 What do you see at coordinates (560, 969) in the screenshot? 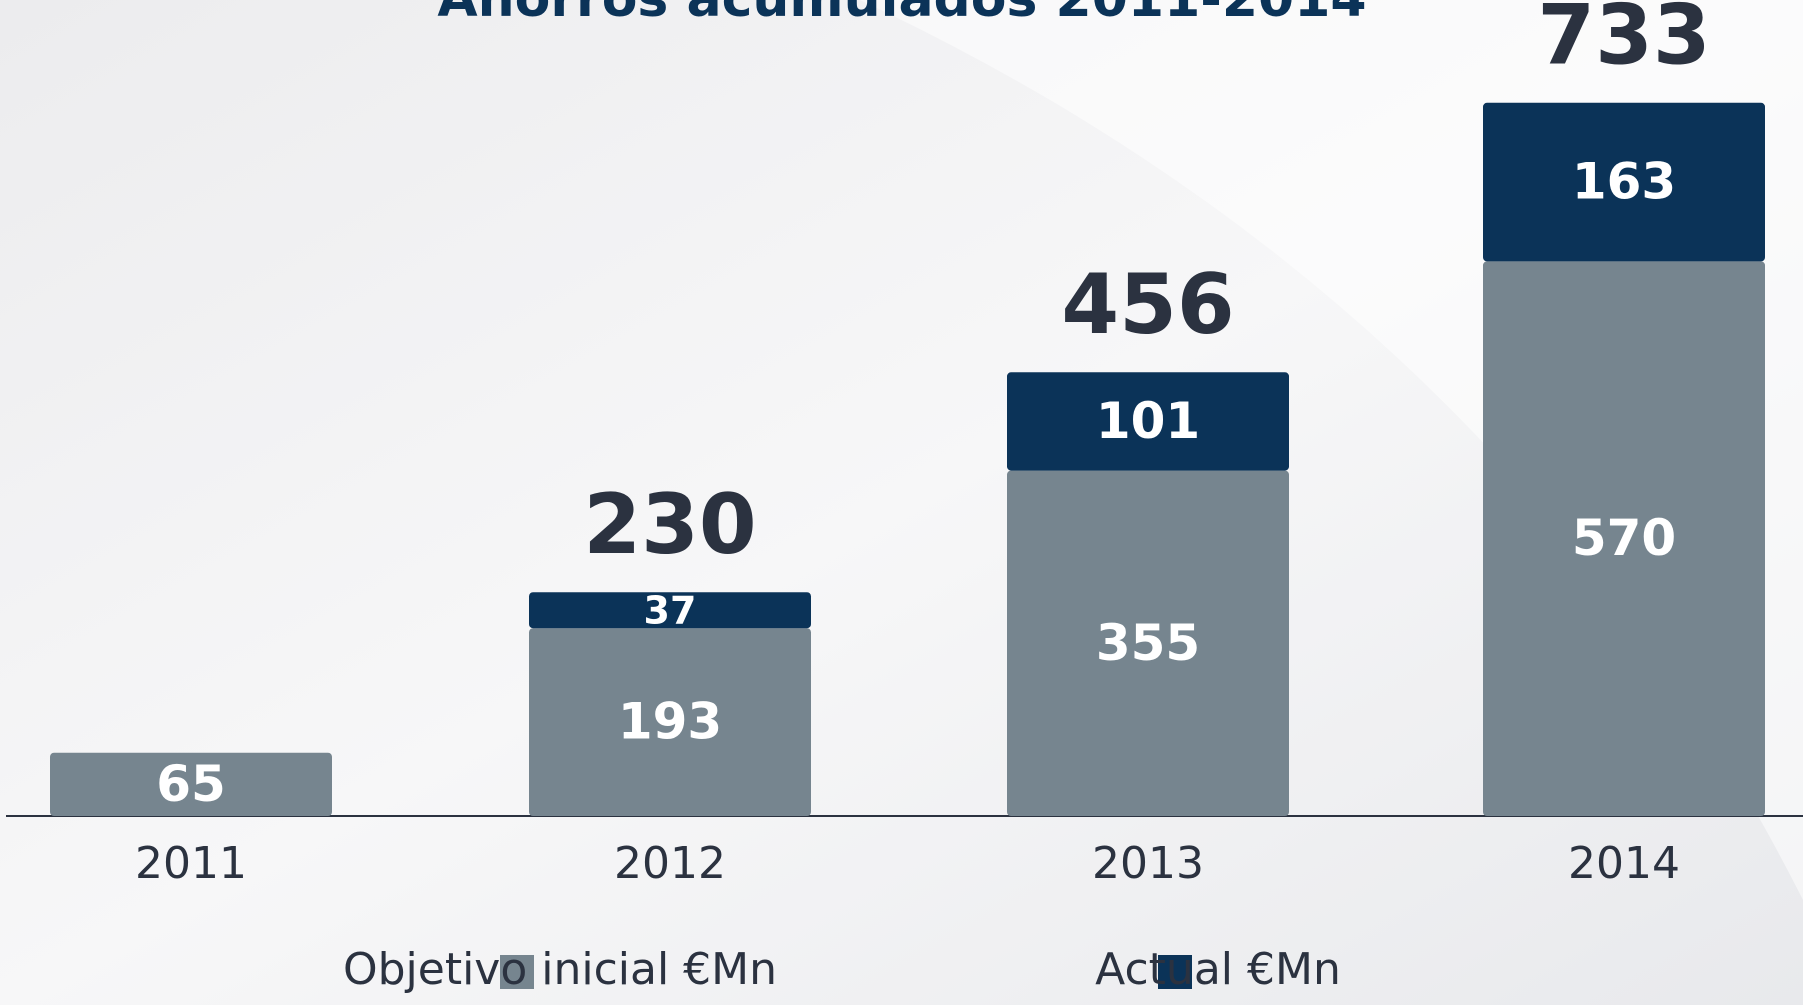
I see `legend-label: Objetivo inicial €Mn` at bounding box center [560, 969].